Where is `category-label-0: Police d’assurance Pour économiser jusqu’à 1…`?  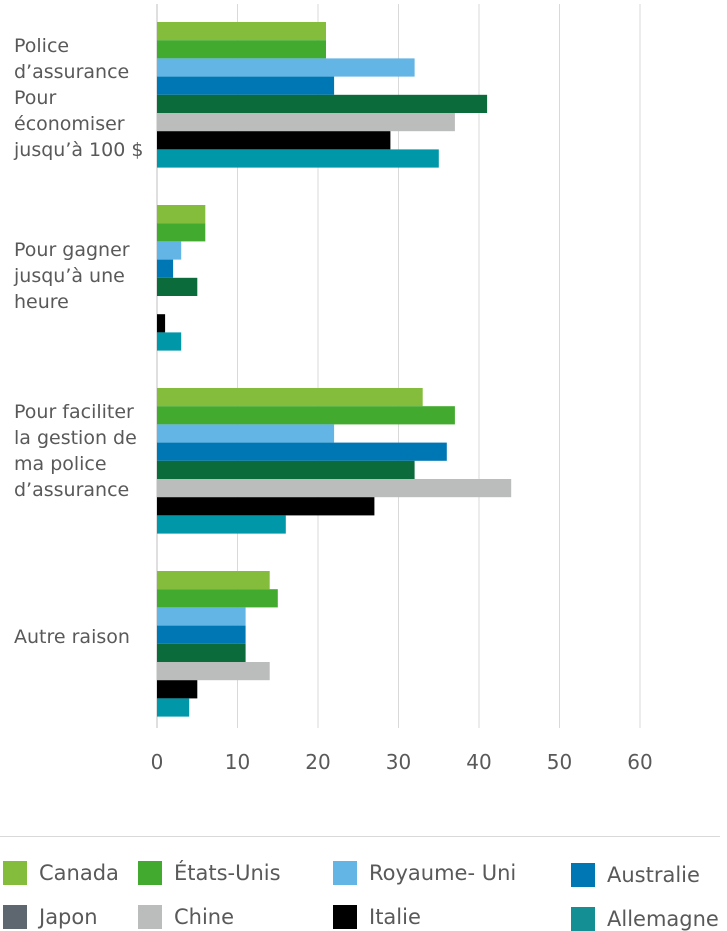 category-label-0: Police d’assurance Pour économiser jusqu’à 1… is located at coordinates (78, 98).